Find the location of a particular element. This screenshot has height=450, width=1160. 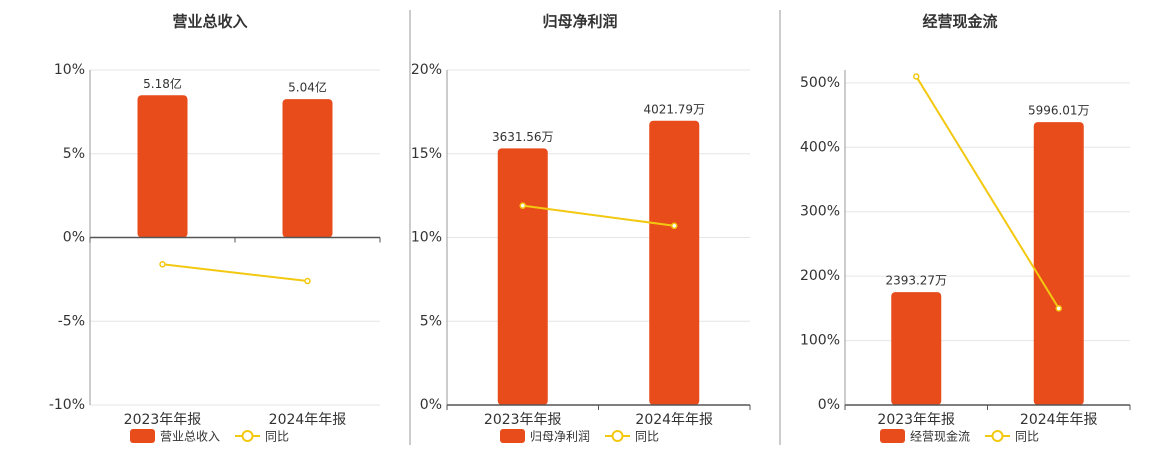

y-tick-label: 400% is located at coordinates (820, 147).